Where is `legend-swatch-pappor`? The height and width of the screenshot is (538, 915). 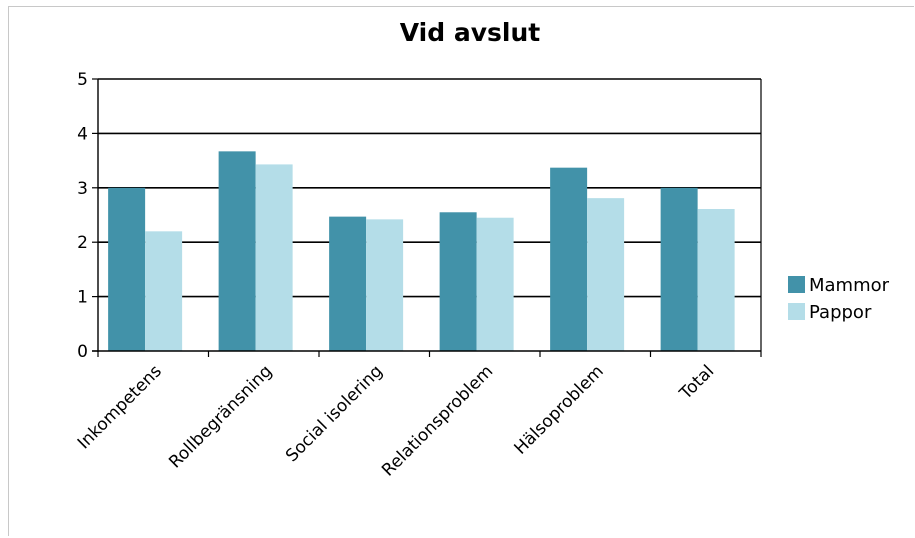 legend-swatch-pappor is located at coordinates (796, 311).